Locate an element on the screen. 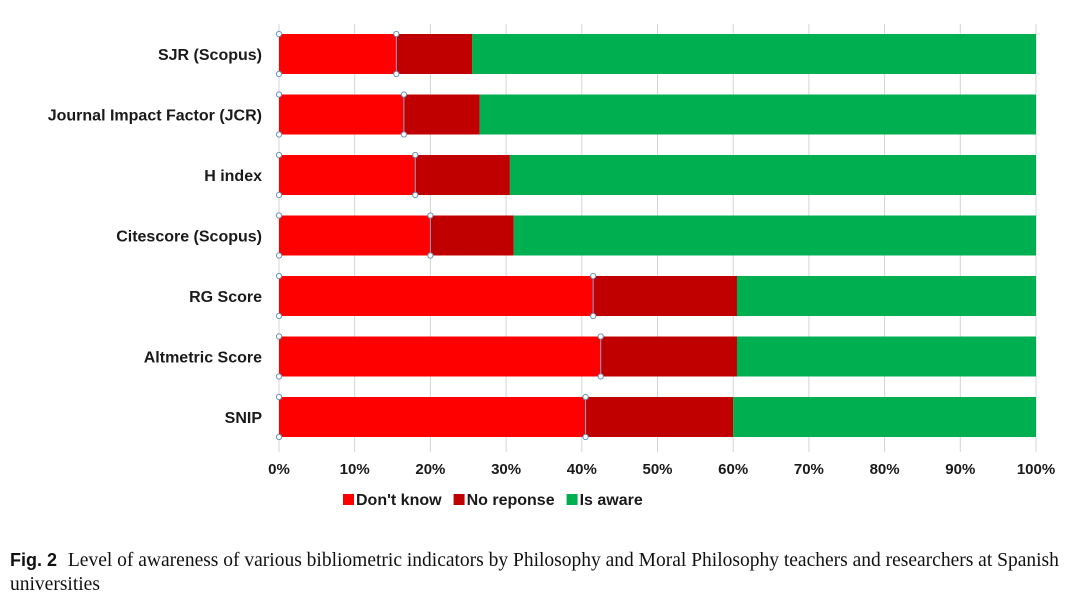 The width and height of the screenshot is (1080, 608). x-axis-ticks: 0% 10% 20% 30% 40% 50% 60% 70% 80% 90% 100% is located at coordinates (661, 469).